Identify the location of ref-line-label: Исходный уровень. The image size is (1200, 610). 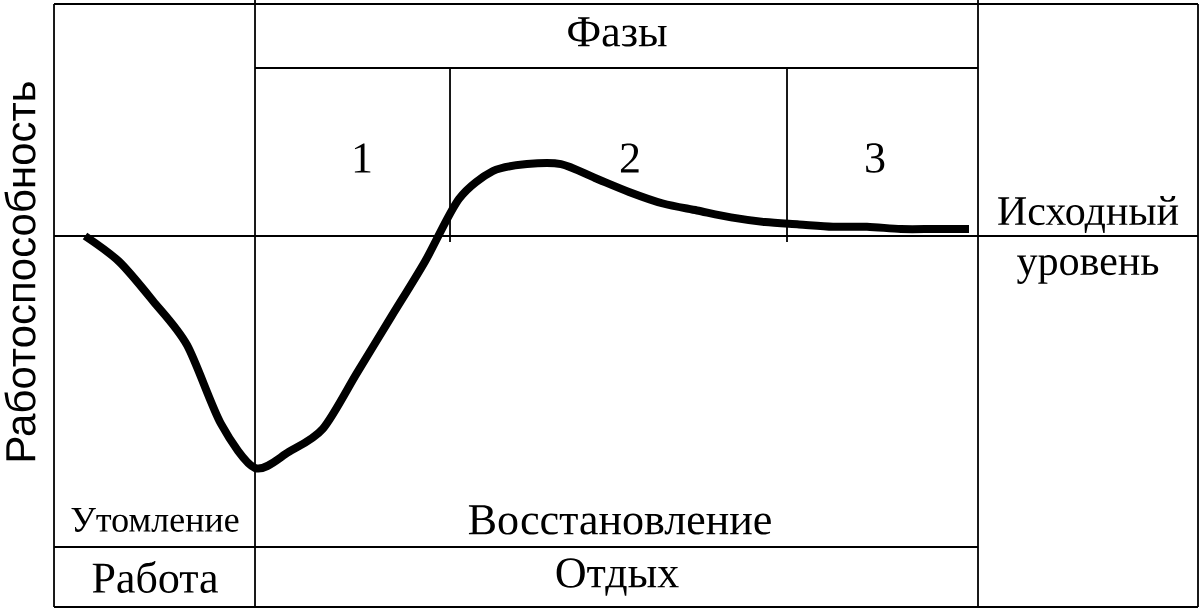
(1088, 240).